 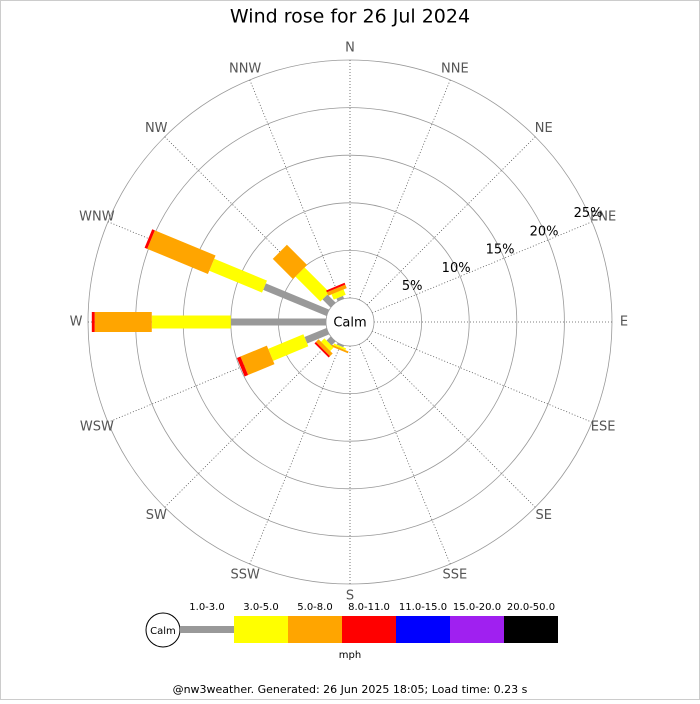 What do you see at coordinates (350, 48) in the screenshot?
I see `direction-label: N` at bounding box center [350, 48].